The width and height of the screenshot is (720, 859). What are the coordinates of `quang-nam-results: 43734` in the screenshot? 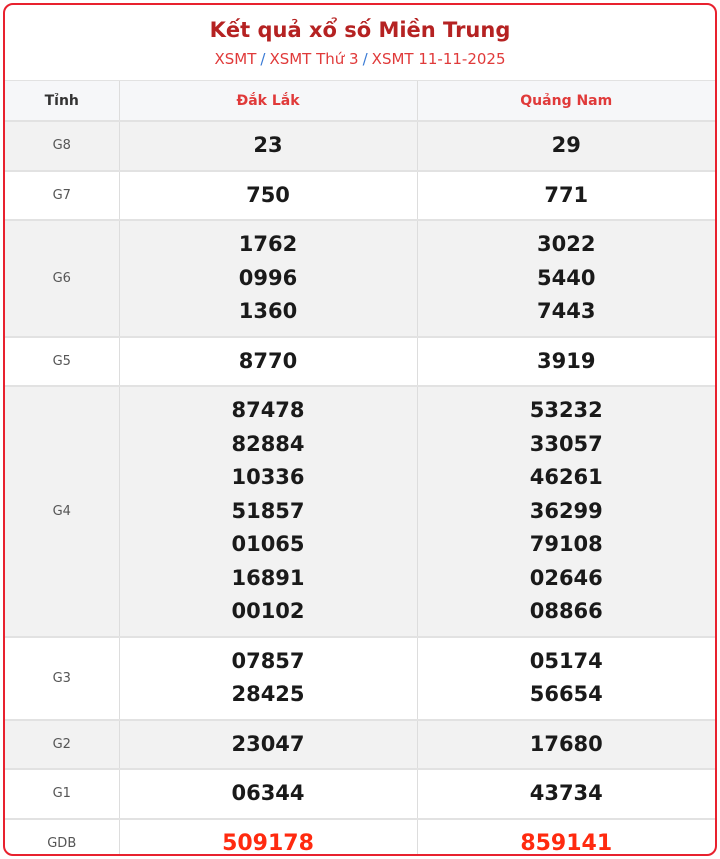 It's located at (565, 794).